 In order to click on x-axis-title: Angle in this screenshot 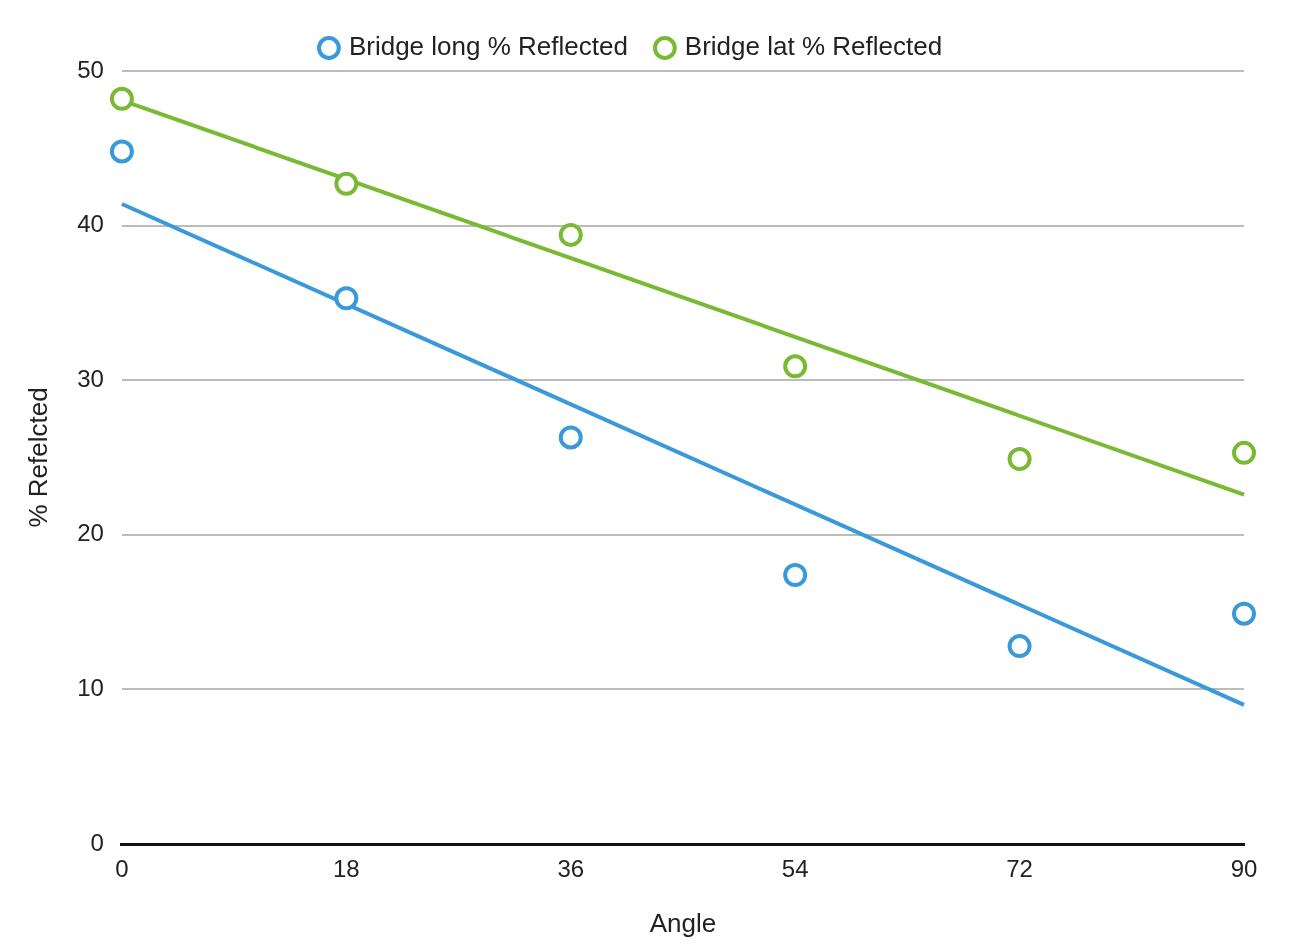, I will do `click(683, 922)`.